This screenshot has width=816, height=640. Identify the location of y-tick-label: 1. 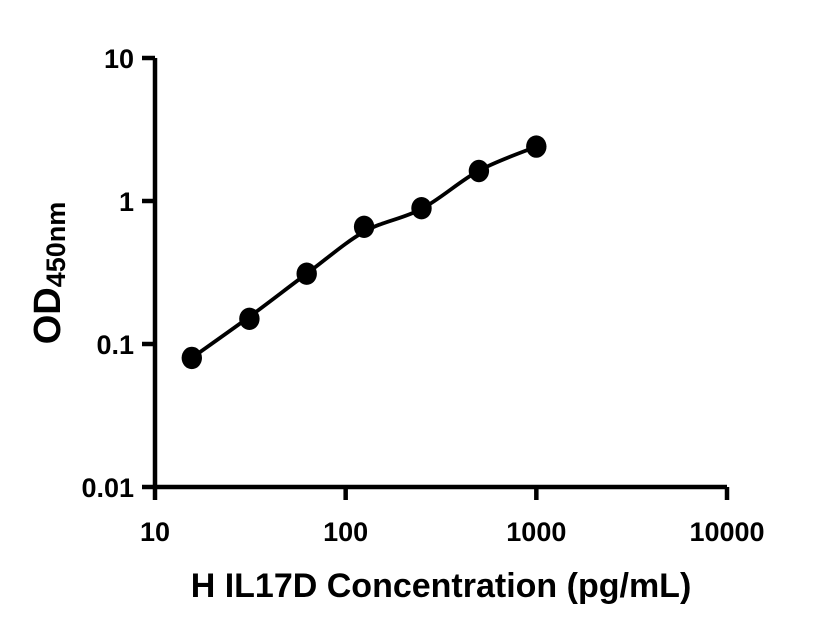
(126, 202).